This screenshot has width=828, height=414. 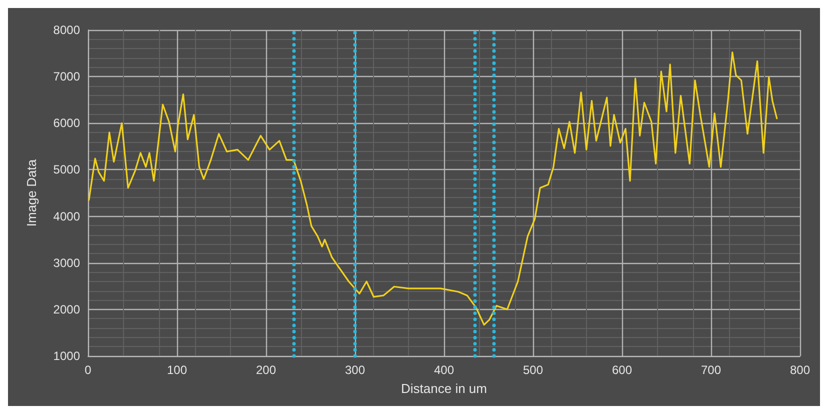 I want to click on x-tick-label: 0, so click(x=88, y=370).